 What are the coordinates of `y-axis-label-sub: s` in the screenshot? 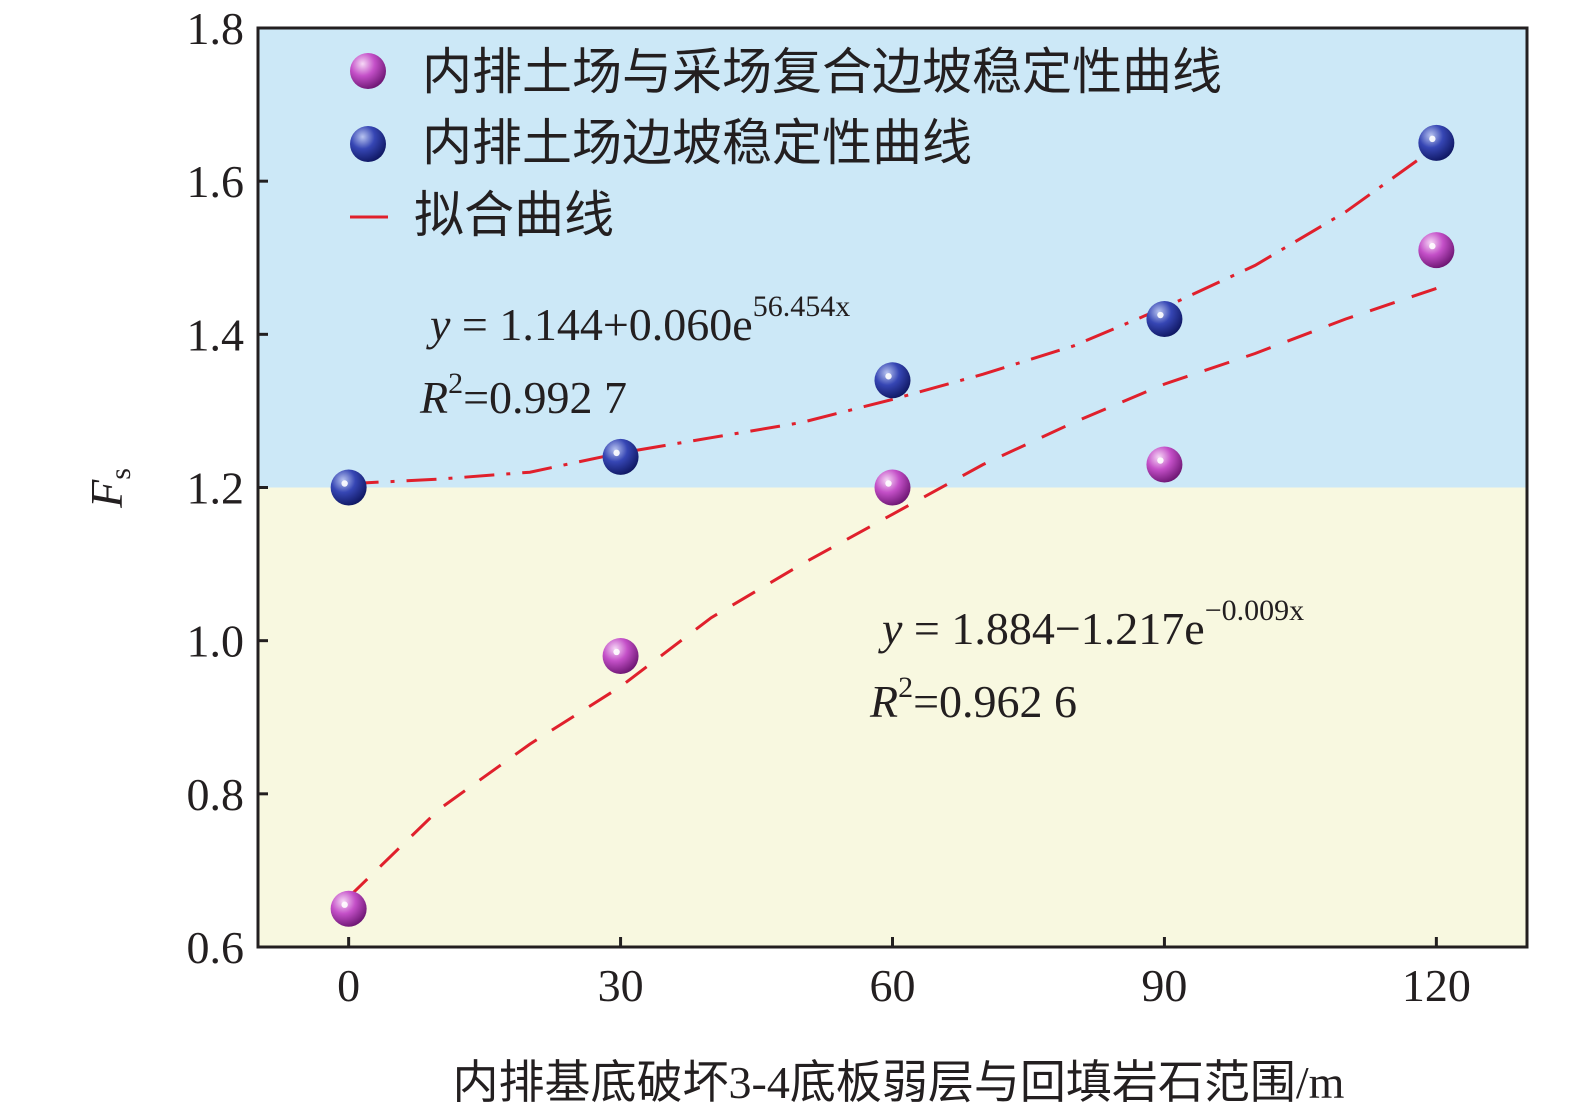 It's located at (120, 474).